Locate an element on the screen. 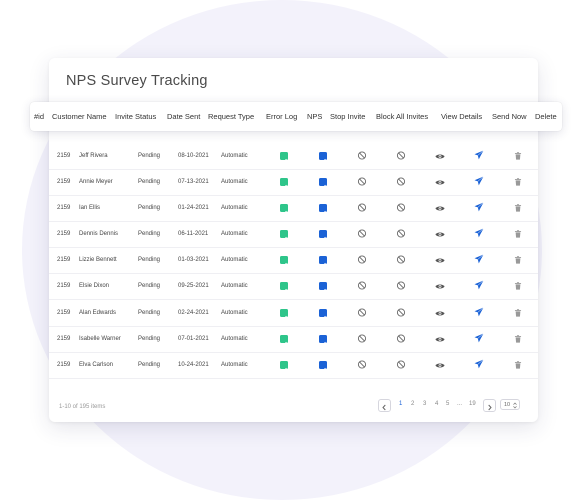 This screenshot has width=580, height=500. col-header-nps: NPS is located at coordinates (315, 116).